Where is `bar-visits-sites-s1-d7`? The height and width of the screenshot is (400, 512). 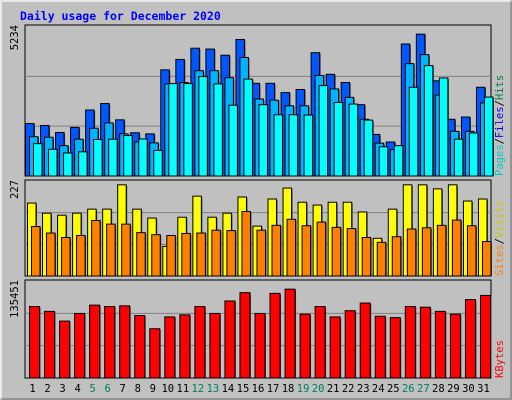
bar-visits-sites-s1-d7 is located at coordinates (126, 250).